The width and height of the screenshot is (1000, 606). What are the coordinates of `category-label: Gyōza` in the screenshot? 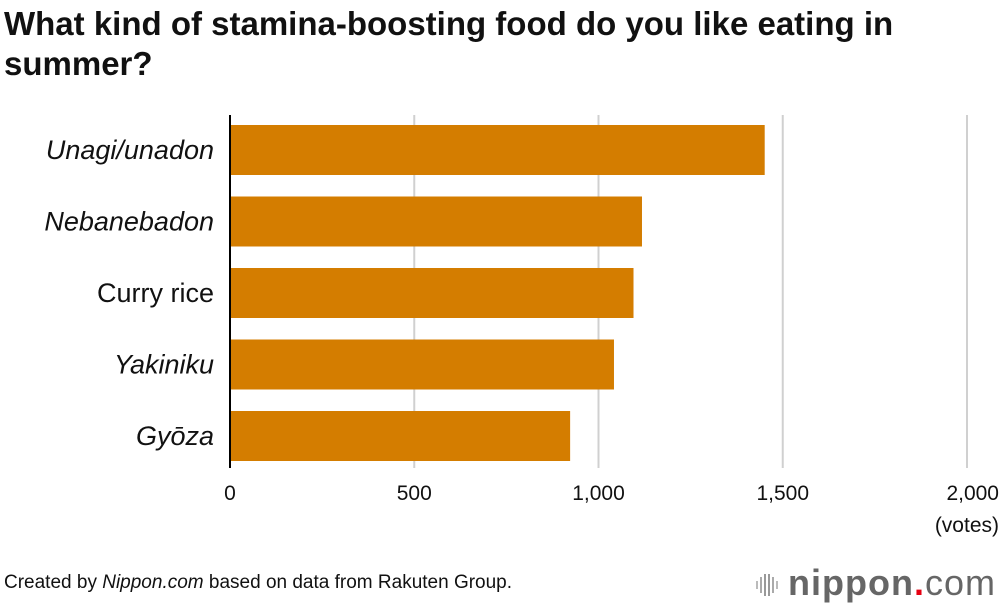 It's located at (175, 436).